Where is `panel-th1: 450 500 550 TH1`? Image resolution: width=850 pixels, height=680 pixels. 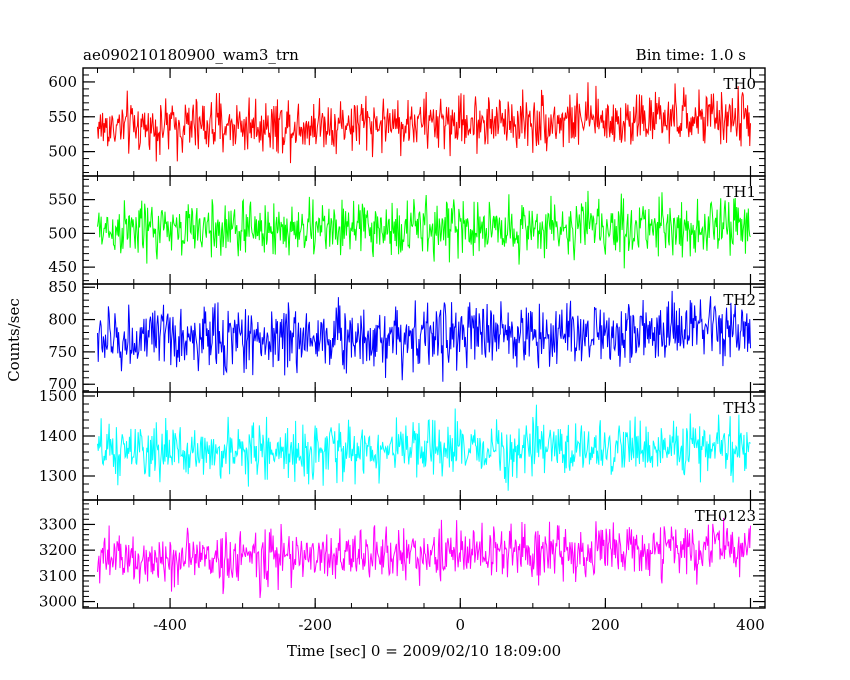
panel-th1: 450 500 550 TH1 is located at coordinates (407, 230).